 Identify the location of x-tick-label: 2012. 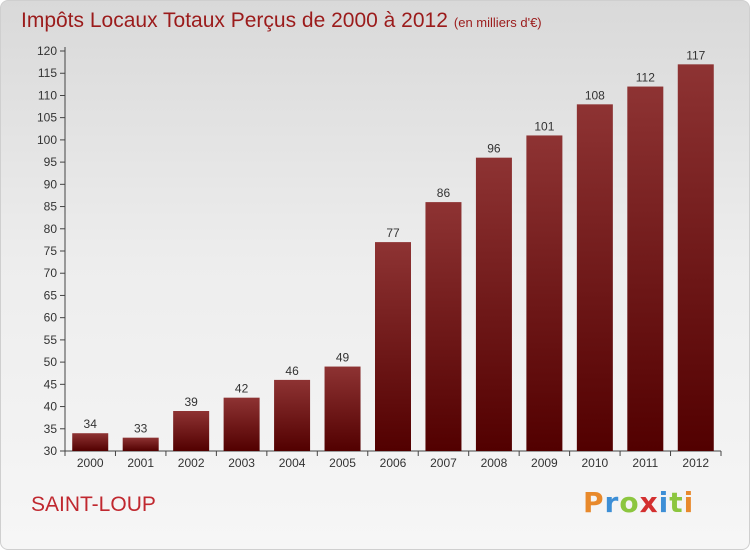
(695, 463).